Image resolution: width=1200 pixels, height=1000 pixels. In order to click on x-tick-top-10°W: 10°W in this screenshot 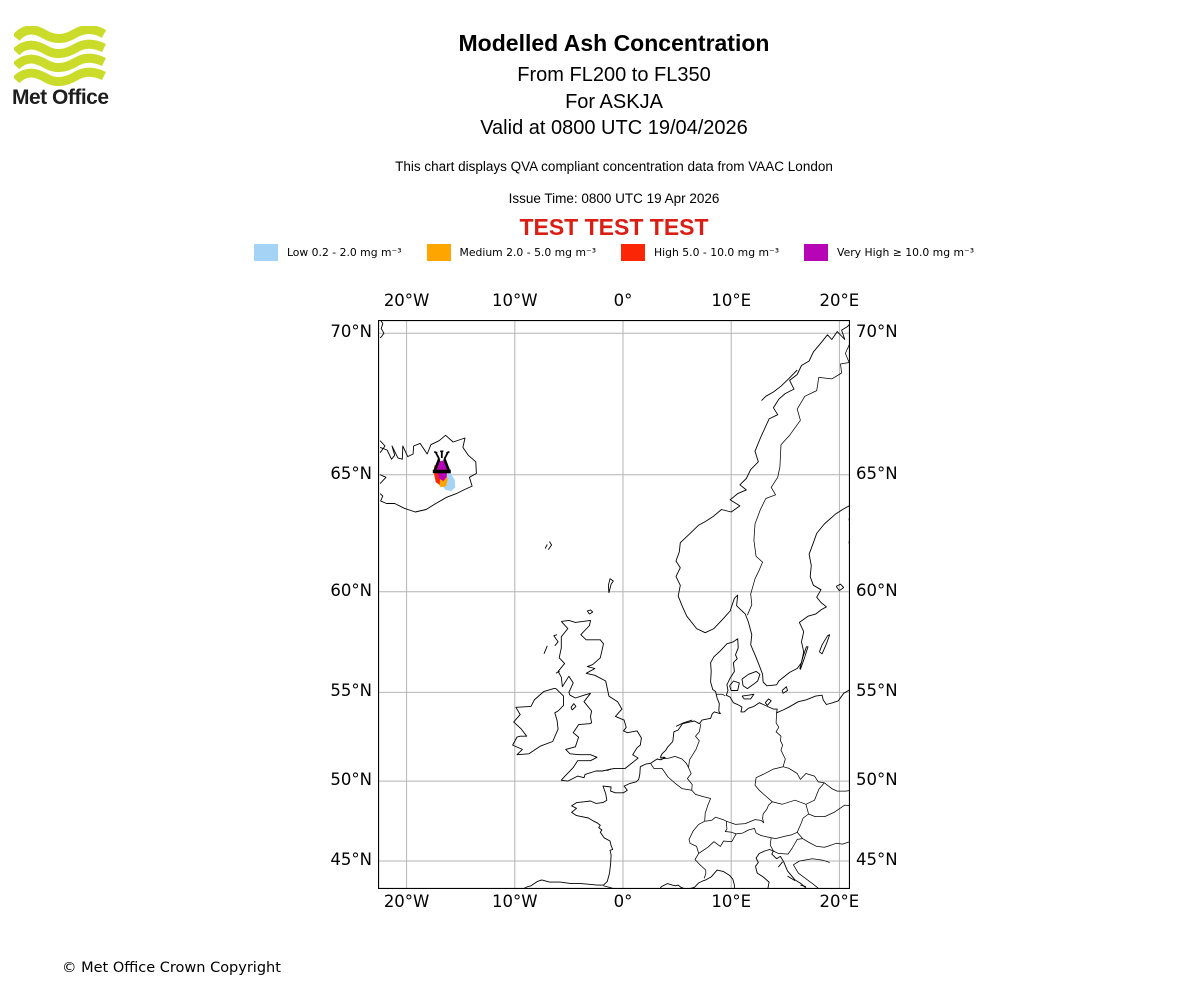, I will do `click(515, 300)`.